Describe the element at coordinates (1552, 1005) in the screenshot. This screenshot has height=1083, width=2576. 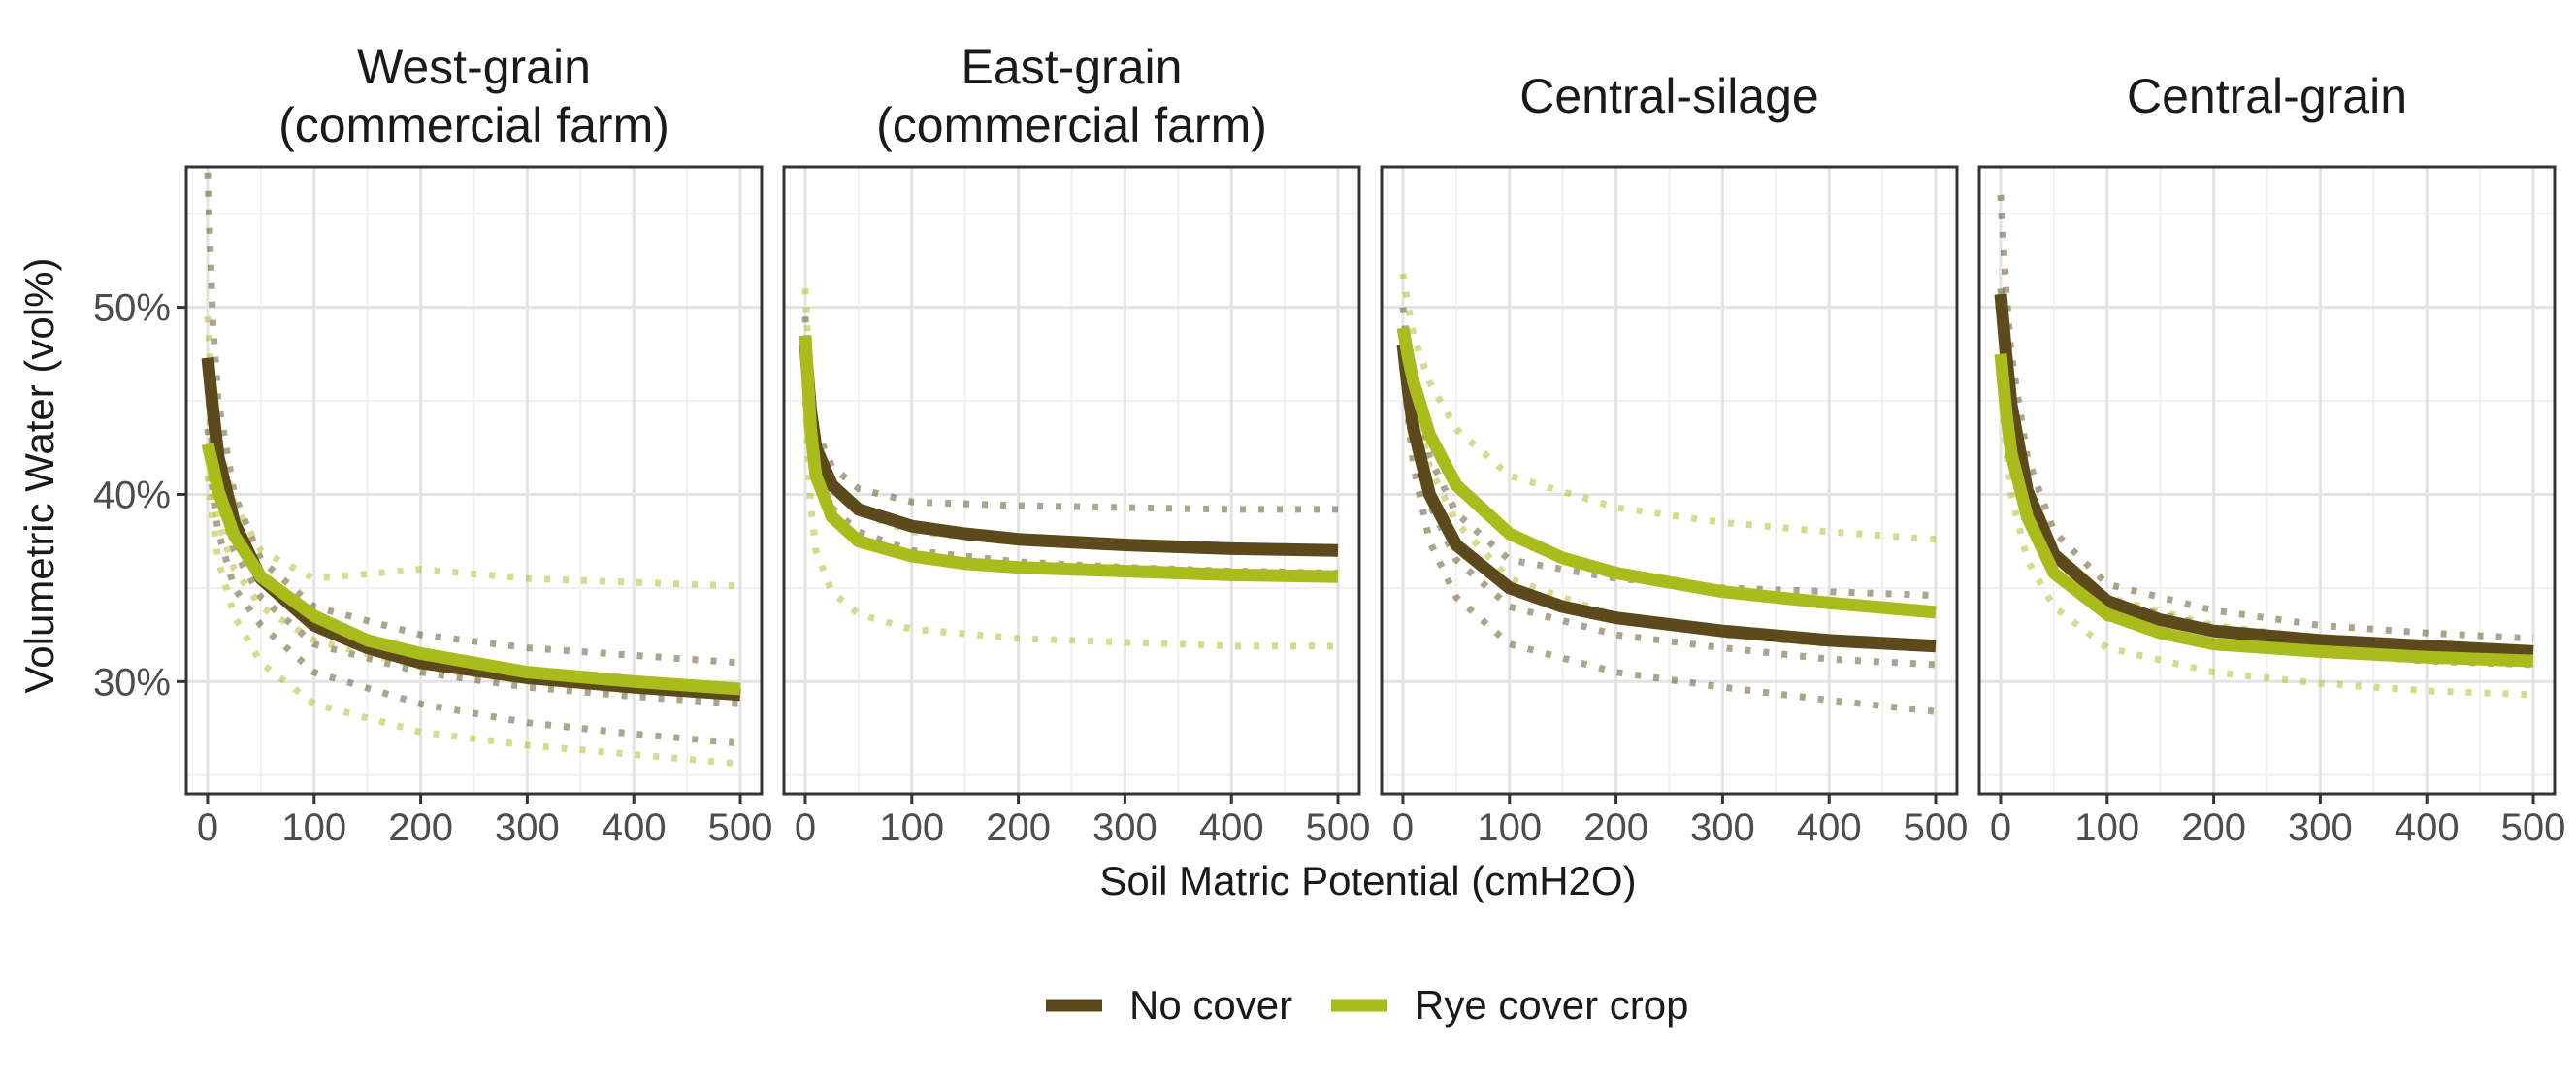
I see `legend-label: Rye cover crop` at that location.